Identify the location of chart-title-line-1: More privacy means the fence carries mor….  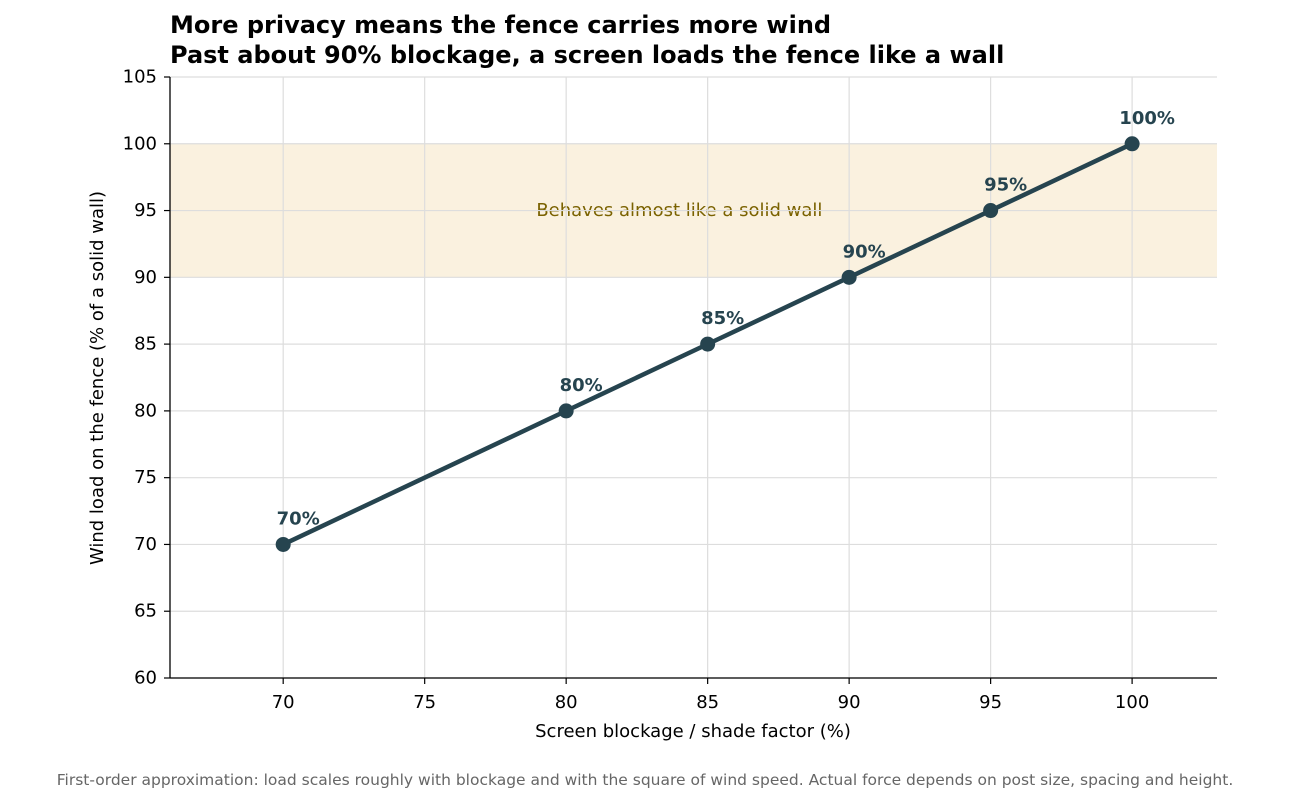
(501, 25).